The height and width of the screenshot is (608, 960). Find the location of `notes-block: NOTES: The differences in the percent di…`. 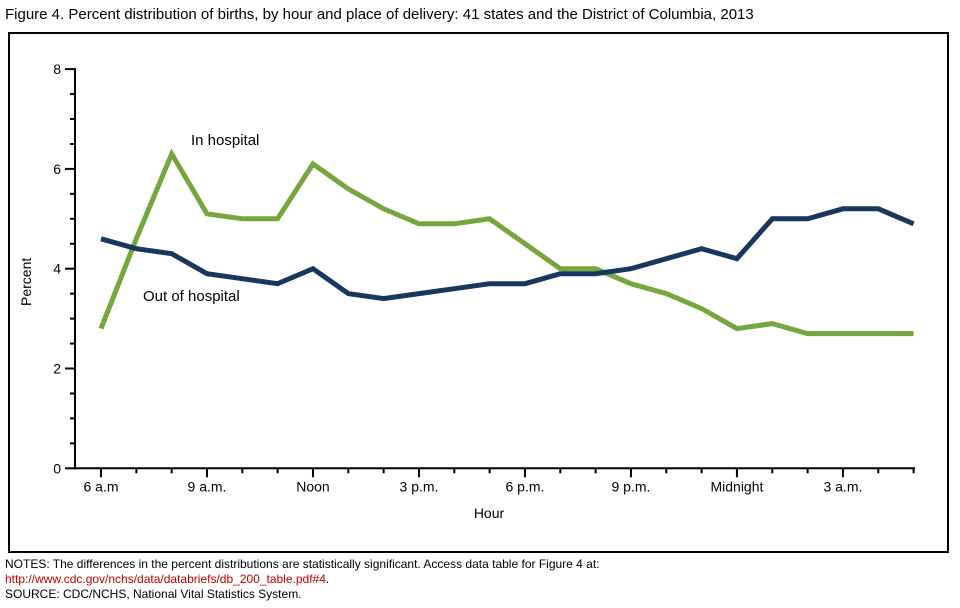

notes-block: NOTES: The differences in the percent di… is located at coordinates (480, 579).